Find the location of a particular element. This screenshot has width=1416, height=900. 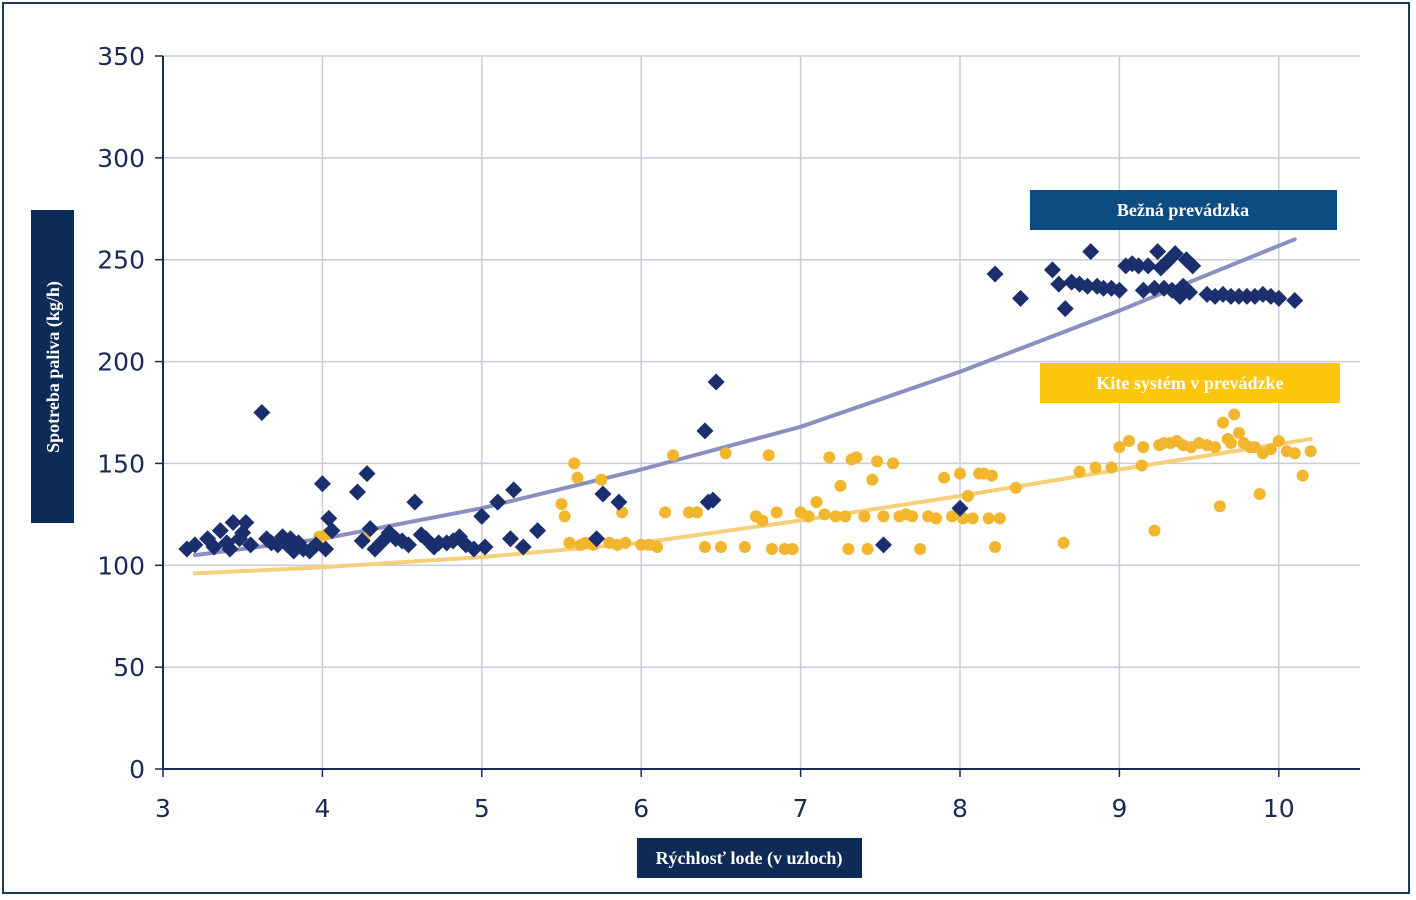

y-tick-label: 200 is located at coordinates (121, 362).